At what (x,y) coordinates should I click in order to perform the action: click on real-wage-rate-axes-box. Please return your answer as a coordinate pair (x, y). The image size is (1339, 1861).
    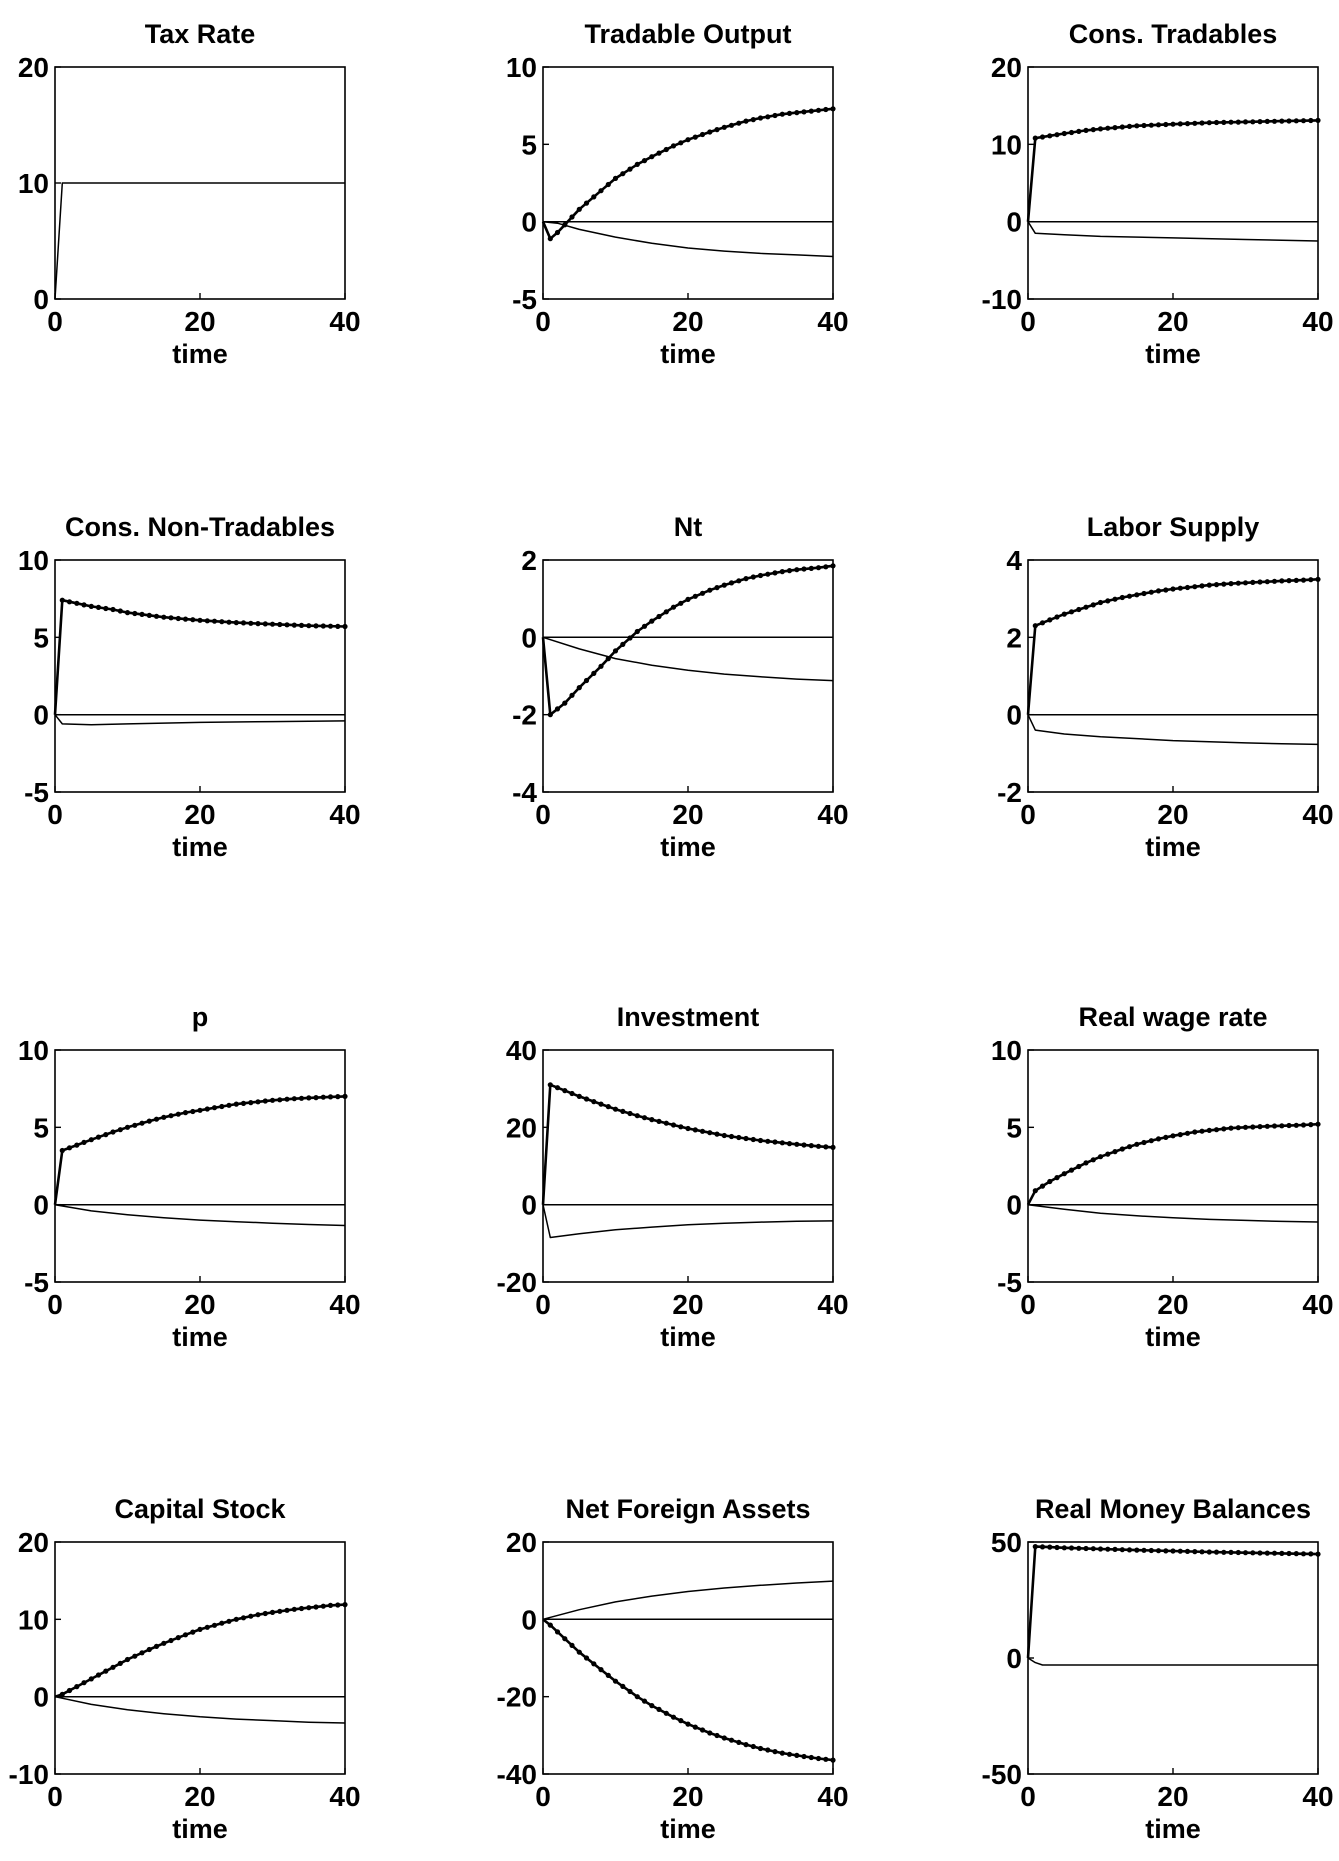
    Looking at the image, I should click on (1173, 1166).